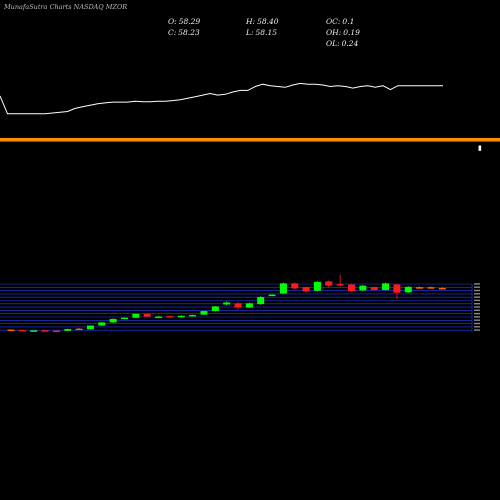 This screenshot has height=500, width=500. What do you see at coordinates (172, 21) in the screenshot?
I see `open-label: O:` at bounding box center [172, 21].